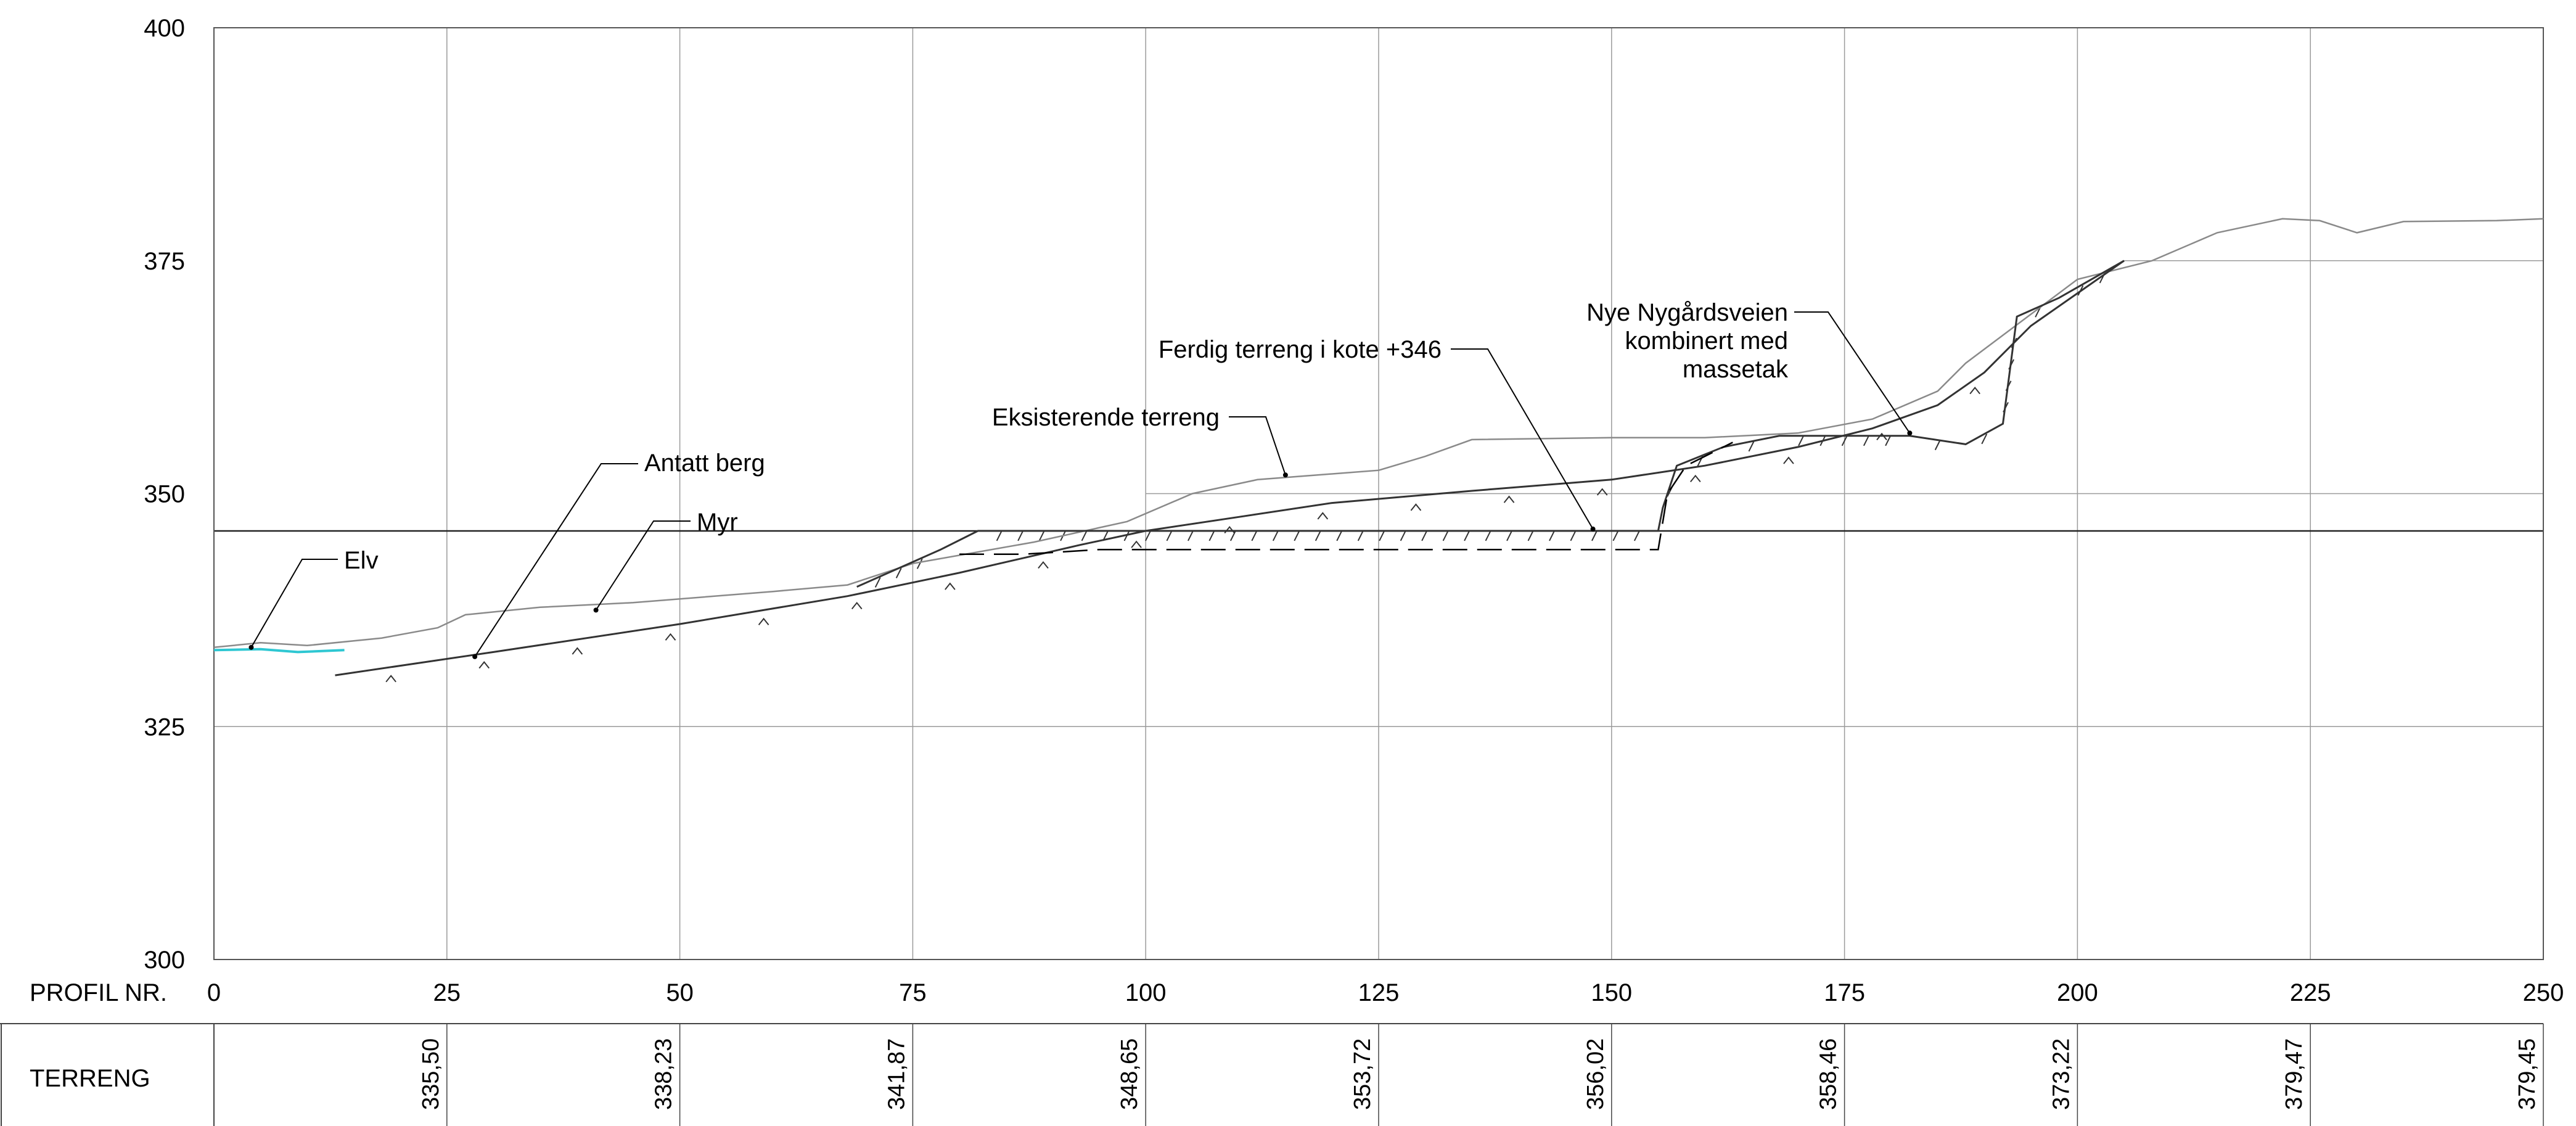 The width and height of the screenshot is (2576, 1126). I want to click on x-tick-label: 150, so click(1612, 993).